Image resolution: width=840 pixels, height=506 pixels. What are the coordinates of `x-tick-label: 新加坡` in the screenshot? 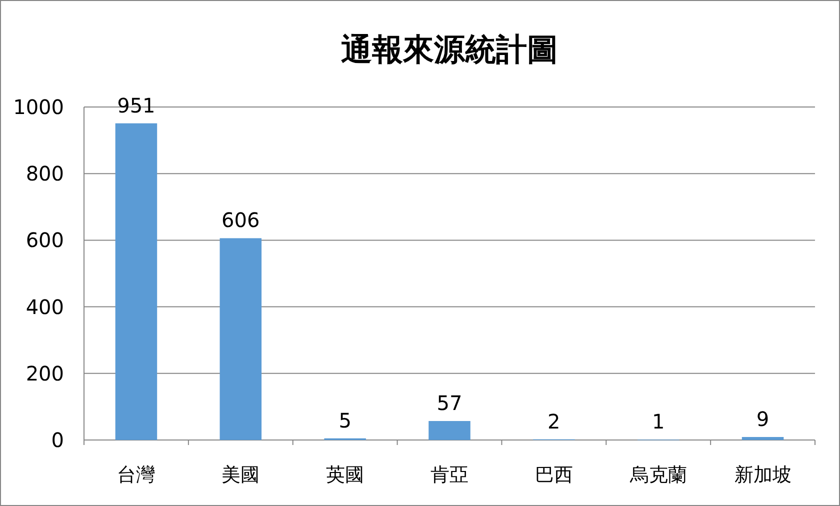 It's located at (763, 475).